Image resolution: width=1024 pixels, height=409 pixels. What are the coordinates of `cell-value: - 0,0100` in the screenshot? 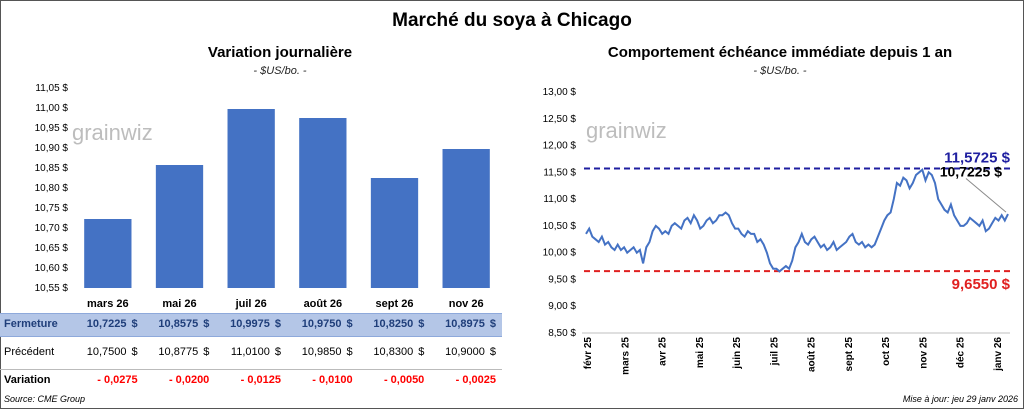 It's located at (332, 380).